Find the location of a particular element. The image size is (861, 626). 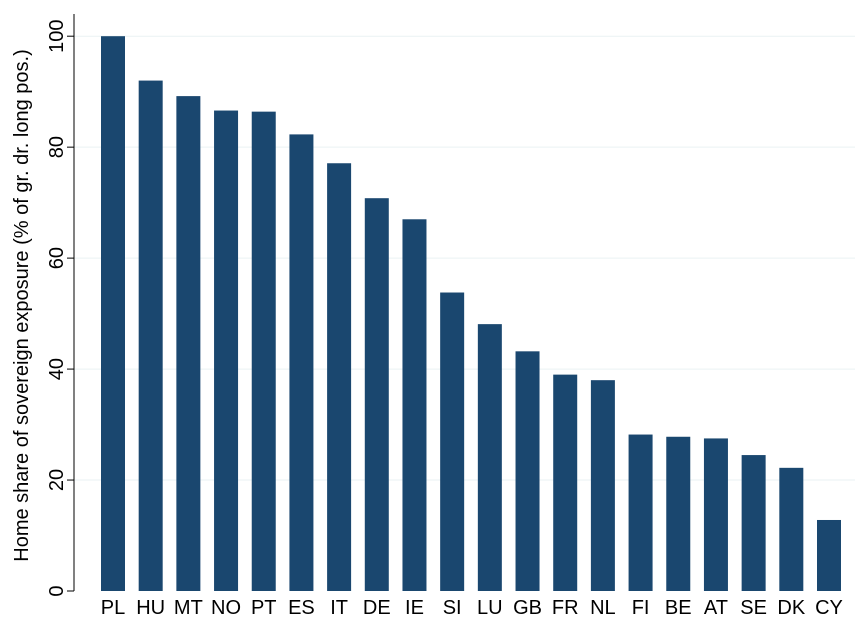

bar-pl is located at coordinates (113, 313).